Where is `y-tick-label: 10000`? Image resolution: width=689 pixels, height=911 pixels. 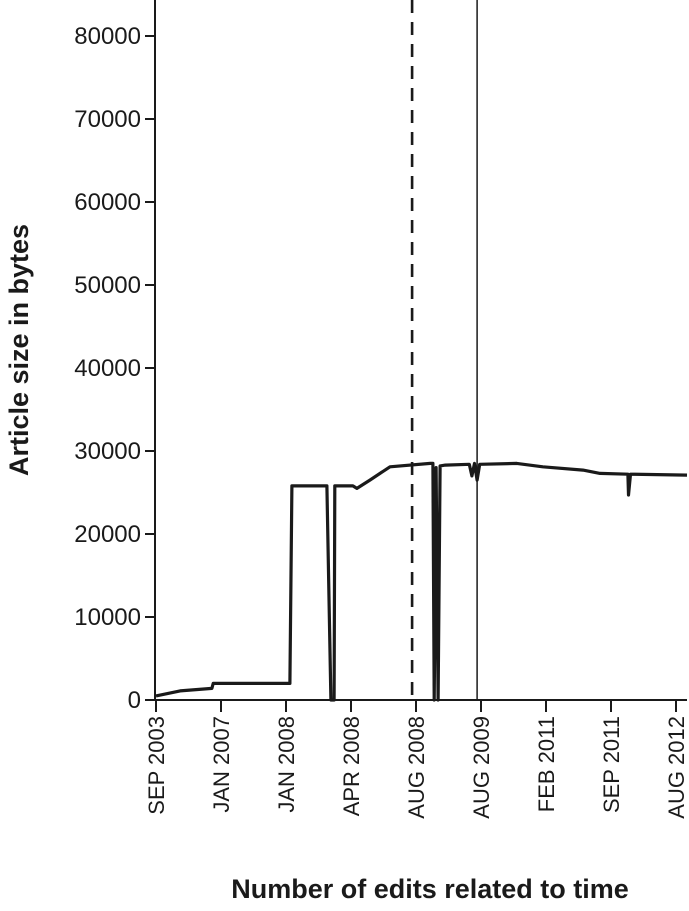
y-tick-label: 10000 is located at coordinates (107, 617).